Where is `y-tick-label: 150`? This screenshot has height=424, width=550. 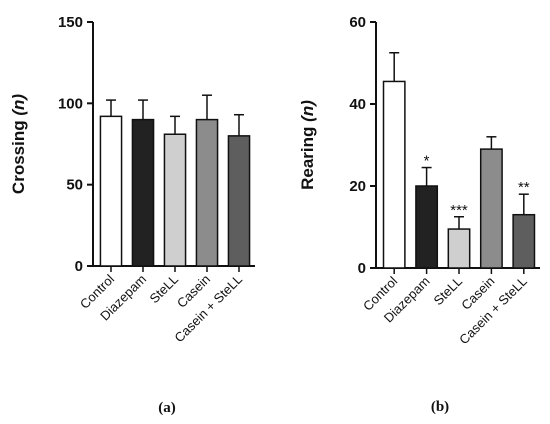
y-tick-label: 150 is located at coordinates (70, 22).